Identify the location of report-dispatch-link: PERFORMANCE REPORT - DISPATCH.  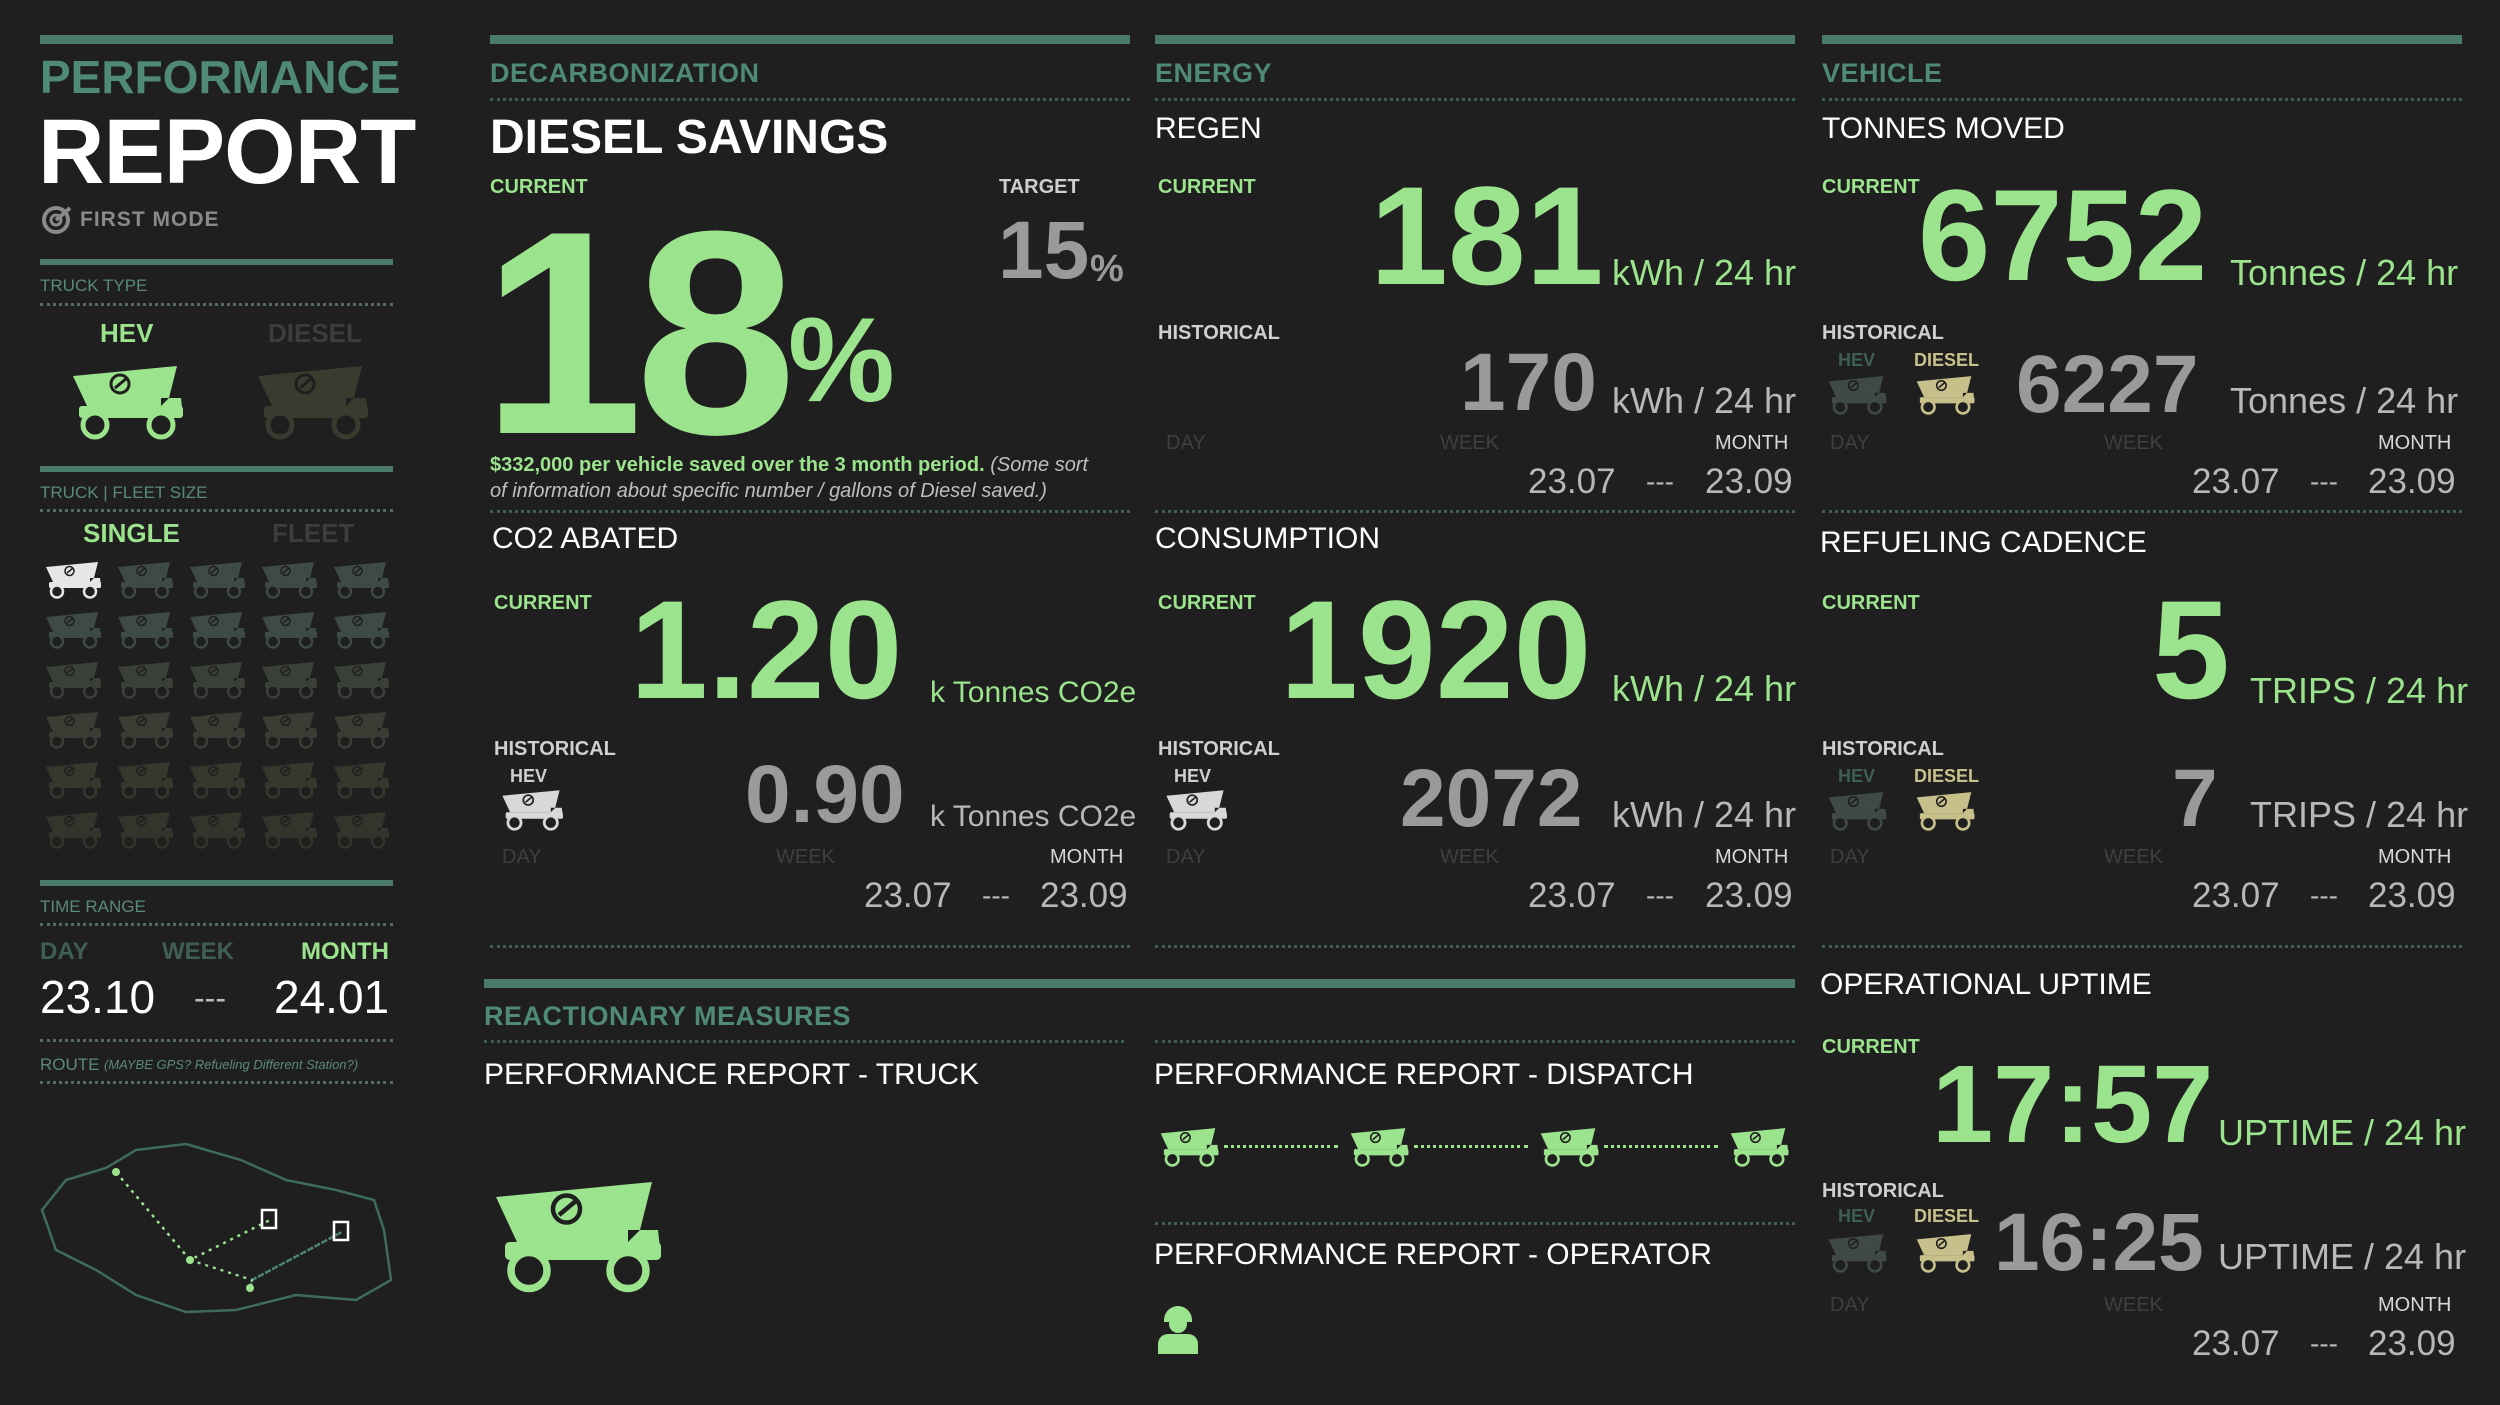
(1424, 1074).